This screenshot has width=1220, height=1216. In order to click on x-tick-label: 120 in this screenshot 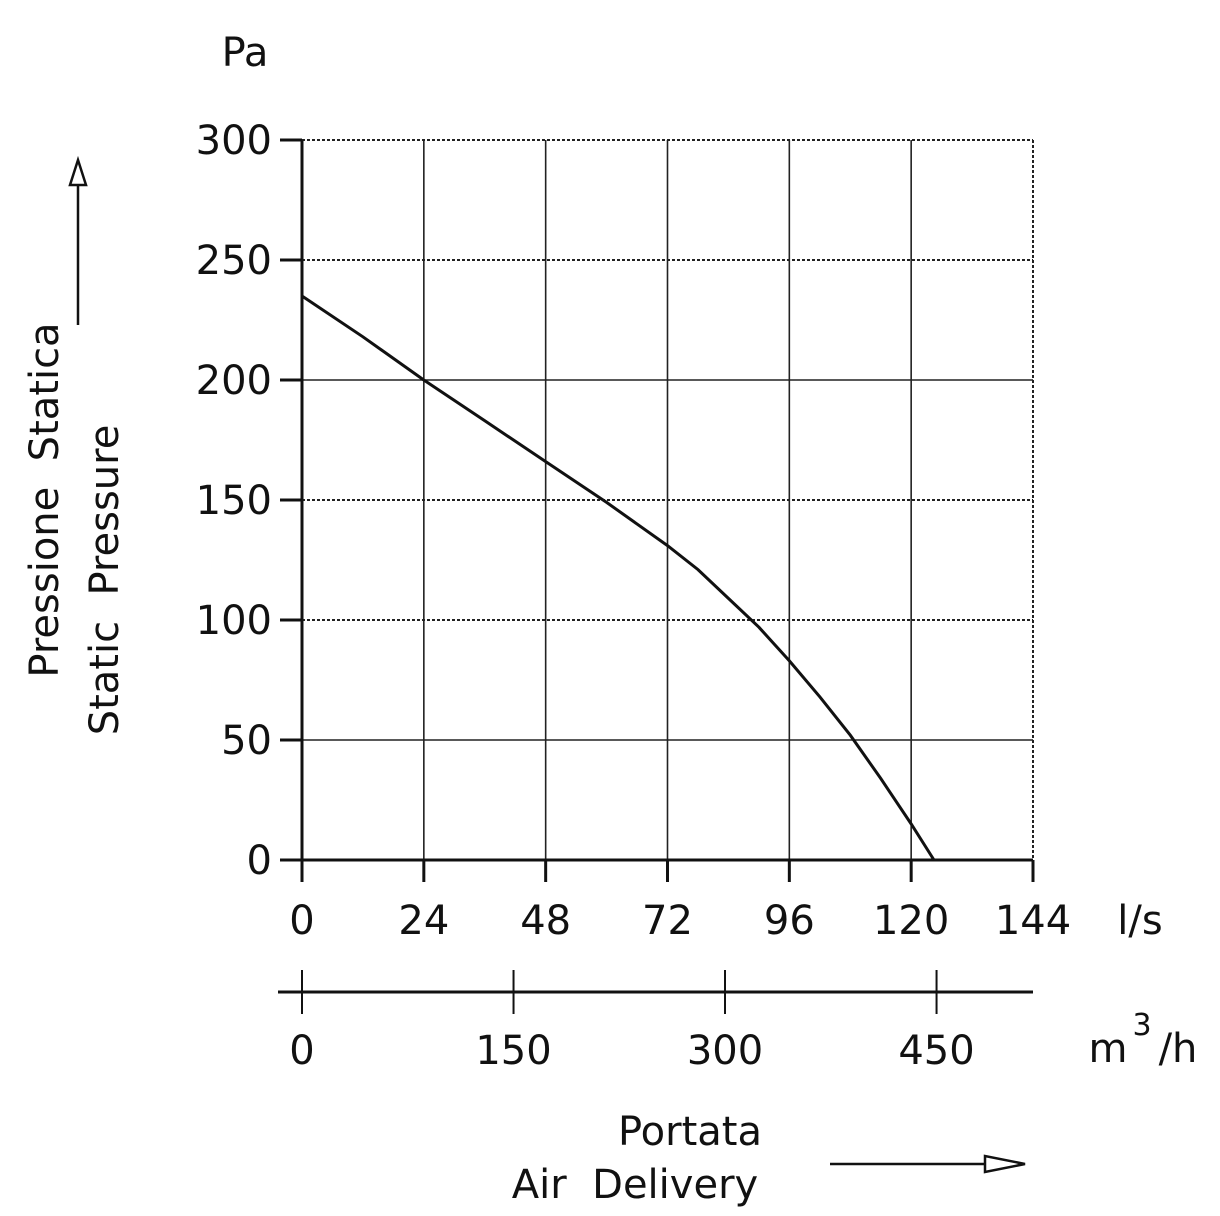, I will do `click(911, 921)`.